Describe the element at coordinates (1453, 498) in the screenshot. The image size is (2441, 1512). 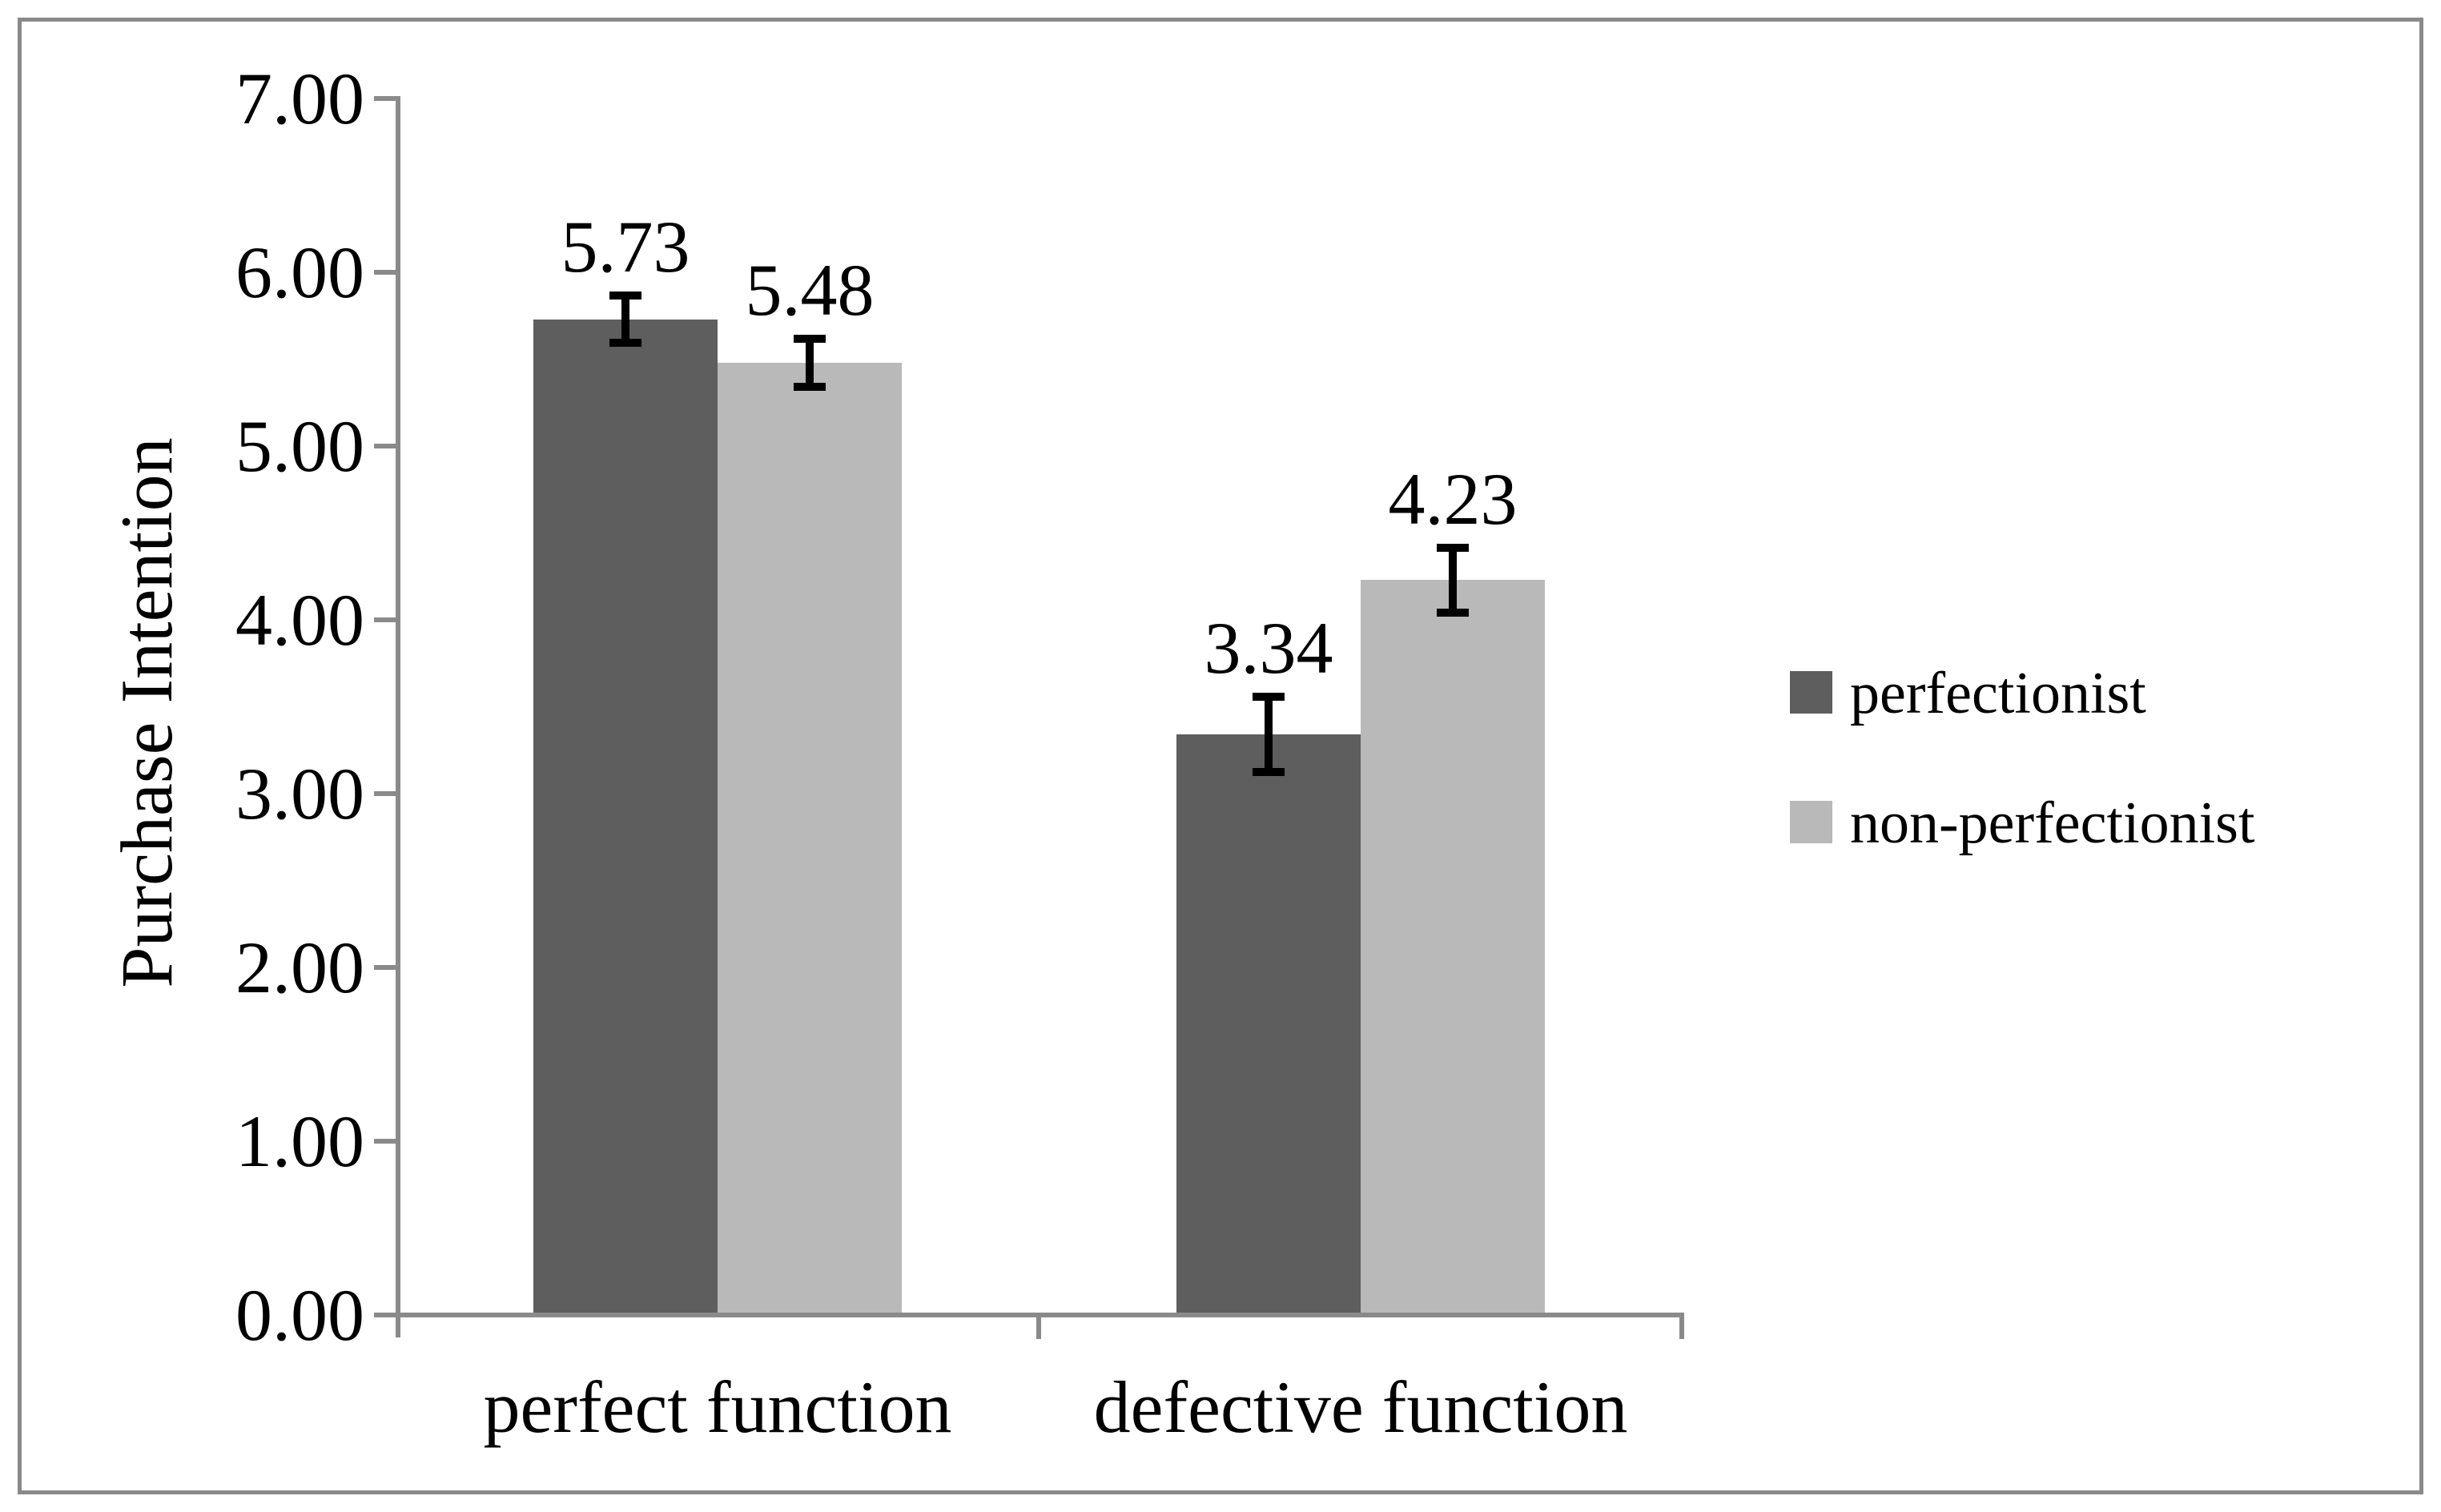
I see `data-label: 4.23` at that location.